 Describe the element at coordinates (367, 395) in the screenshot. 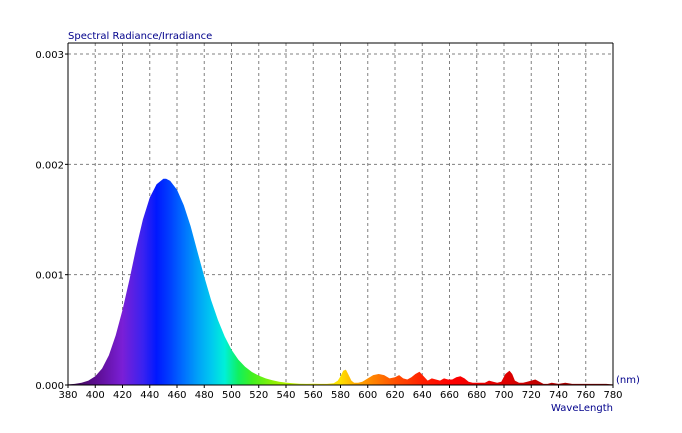

I see `x-tick-label: 600` at that location.